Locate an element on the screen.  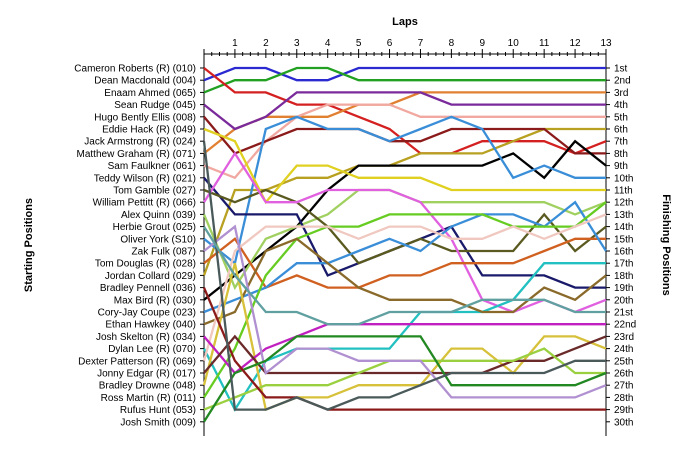
starting-position-label: Ethan Hawkey (040) is located at coordinates (150, 325).